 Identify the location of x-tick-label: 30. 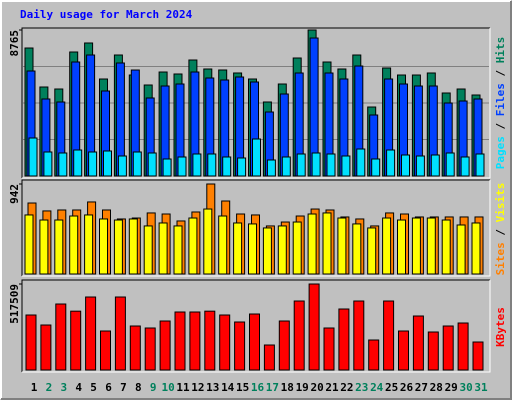
(465, 387).